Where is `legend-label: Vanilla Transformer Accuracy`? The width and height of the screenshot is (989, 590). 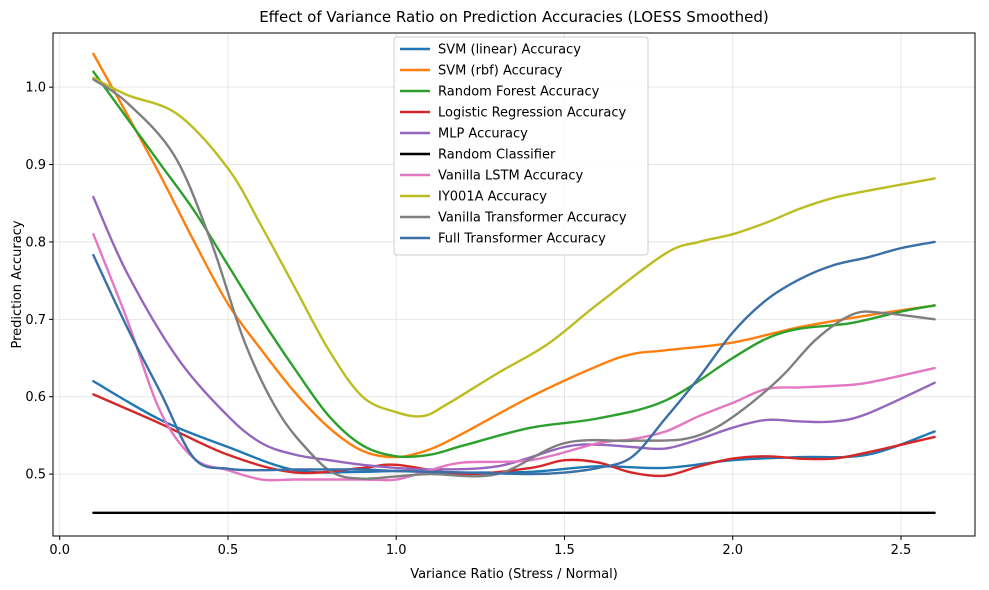 legend-label: Vanilla Transformer Accuracy is located at coordinates (532, 218).